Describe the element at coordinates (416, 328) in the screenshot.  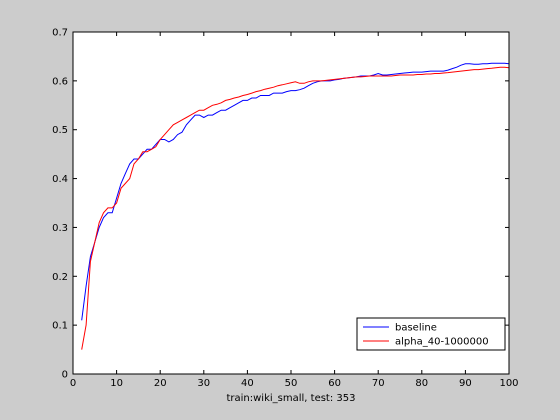
I see `legend-entry: baseline` at that location.